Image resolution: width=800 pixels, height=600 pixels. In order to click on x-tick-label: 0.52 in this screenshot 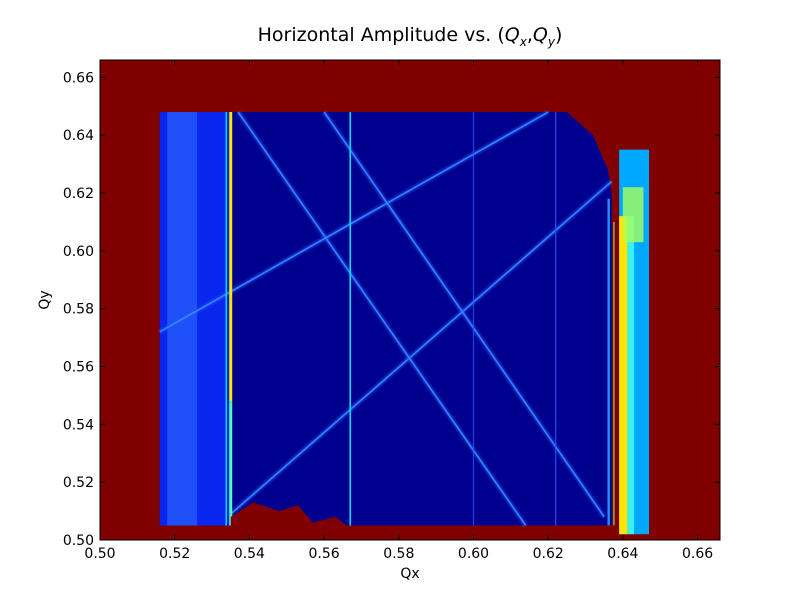, I will do `click(174, 554)`.